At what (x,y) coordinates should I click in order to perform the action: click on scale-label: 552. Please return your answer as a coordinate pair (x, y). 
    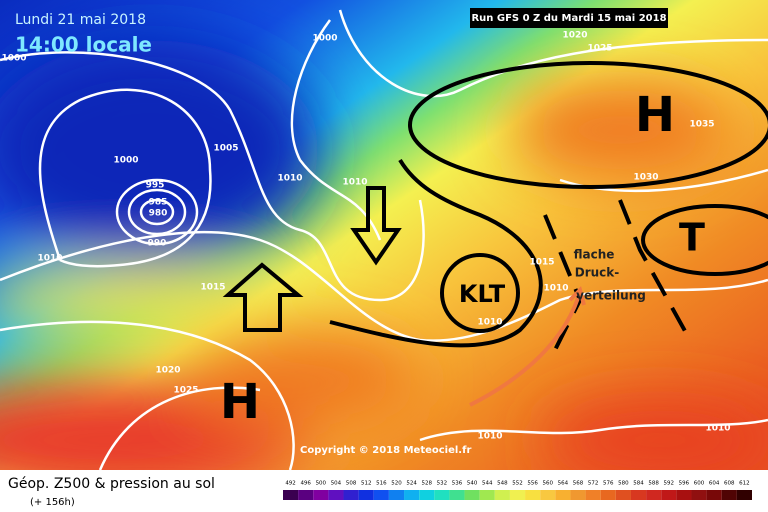
    Looking at the image, I should click on (517, 484).